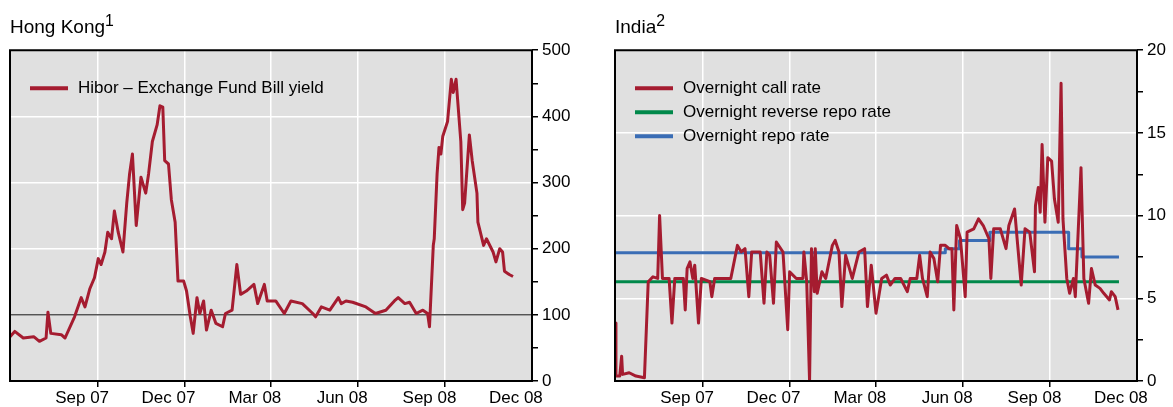  What do you see at coordinates (756, 135) in the screenshot?
I see `legend-label: Overnight repo rate` at bounding box center [756, 135].